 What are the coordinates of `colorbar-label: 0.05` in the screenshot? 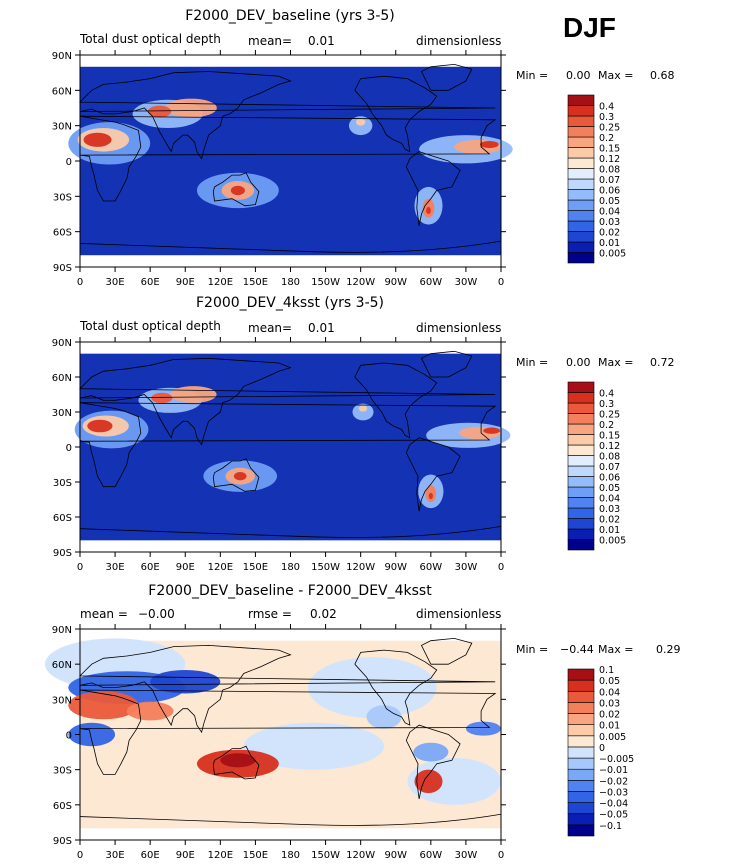 It's located at (609, 201).